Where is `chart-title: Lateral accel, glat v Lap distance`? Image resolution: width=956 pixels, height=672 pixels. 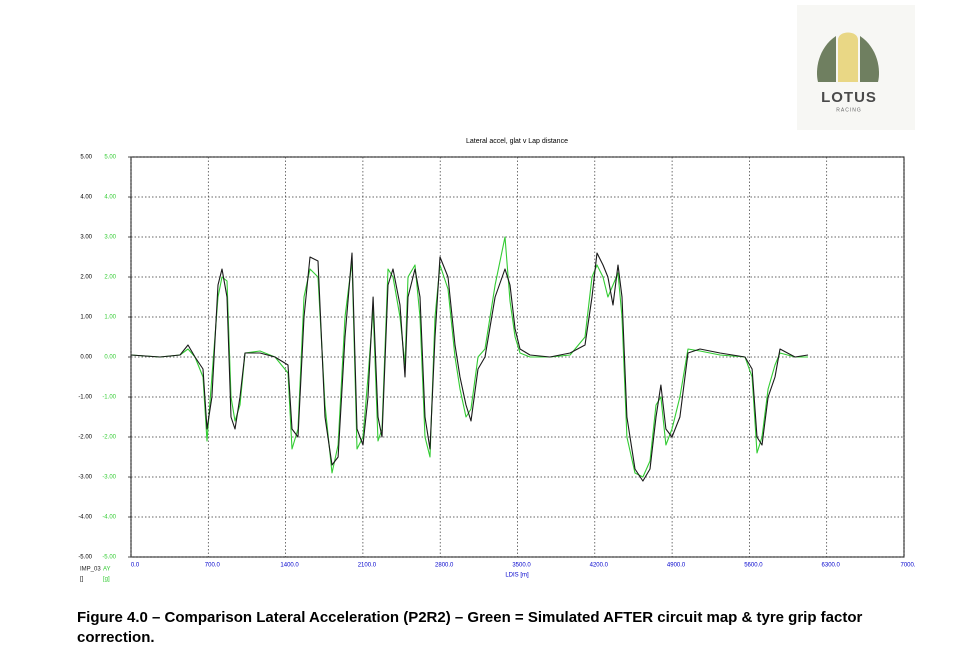 chart-title: Lateral accel, glat v Lap distance is located at coordinates (517, 141).